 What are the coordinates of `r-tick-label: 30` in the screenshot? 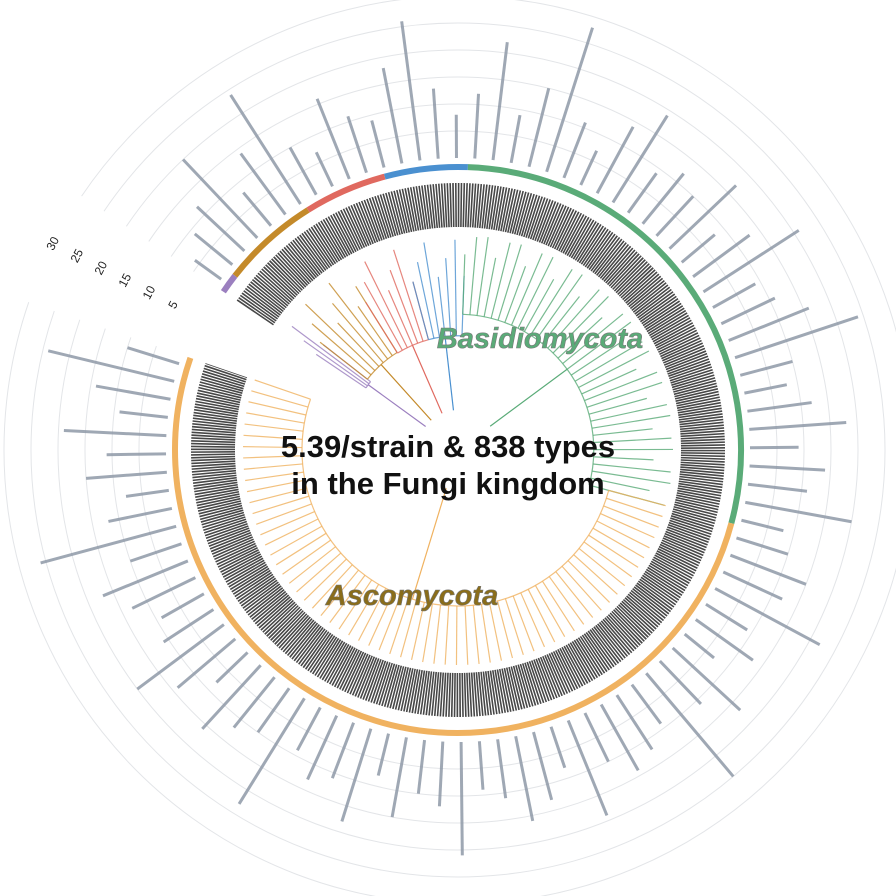 It's located at (52, 243).